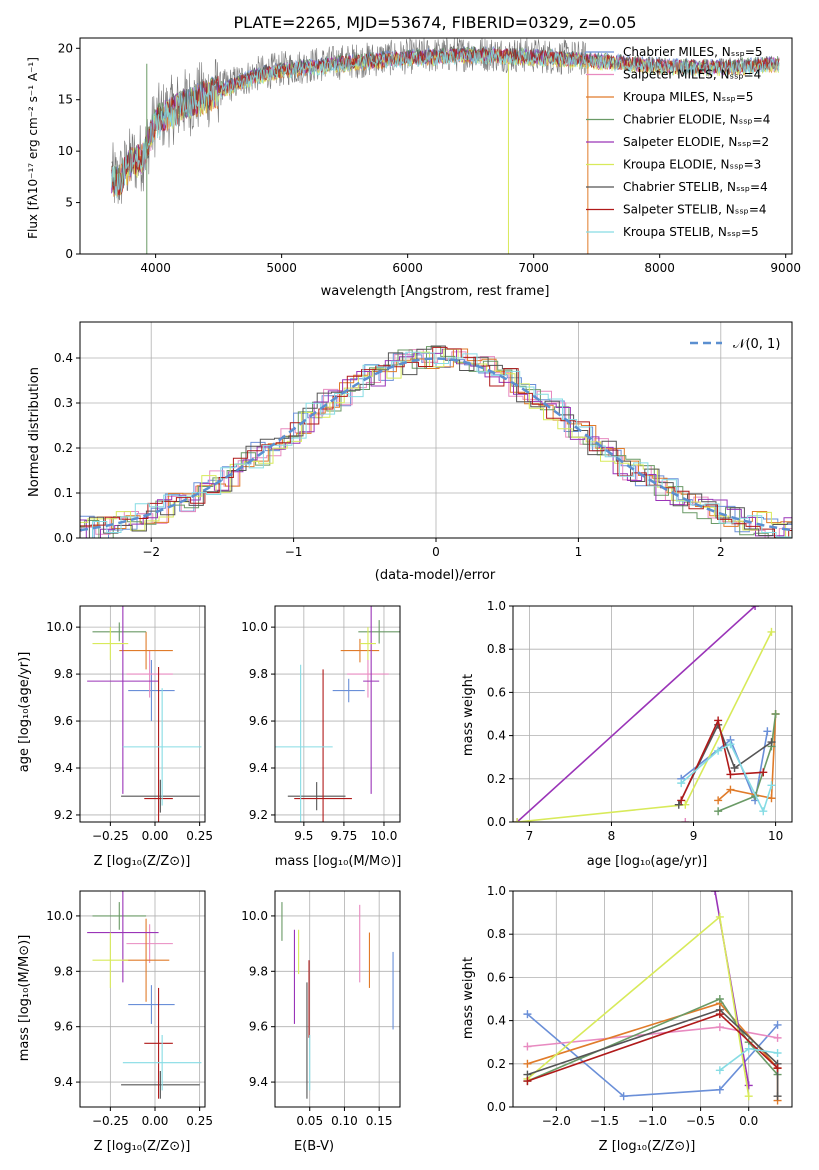 This screenshot has height=1170, width=819. Describe the element at coordinates (344, 836) in the screenshot. I see `age-mass-xtick-label: 9.75` at that location.